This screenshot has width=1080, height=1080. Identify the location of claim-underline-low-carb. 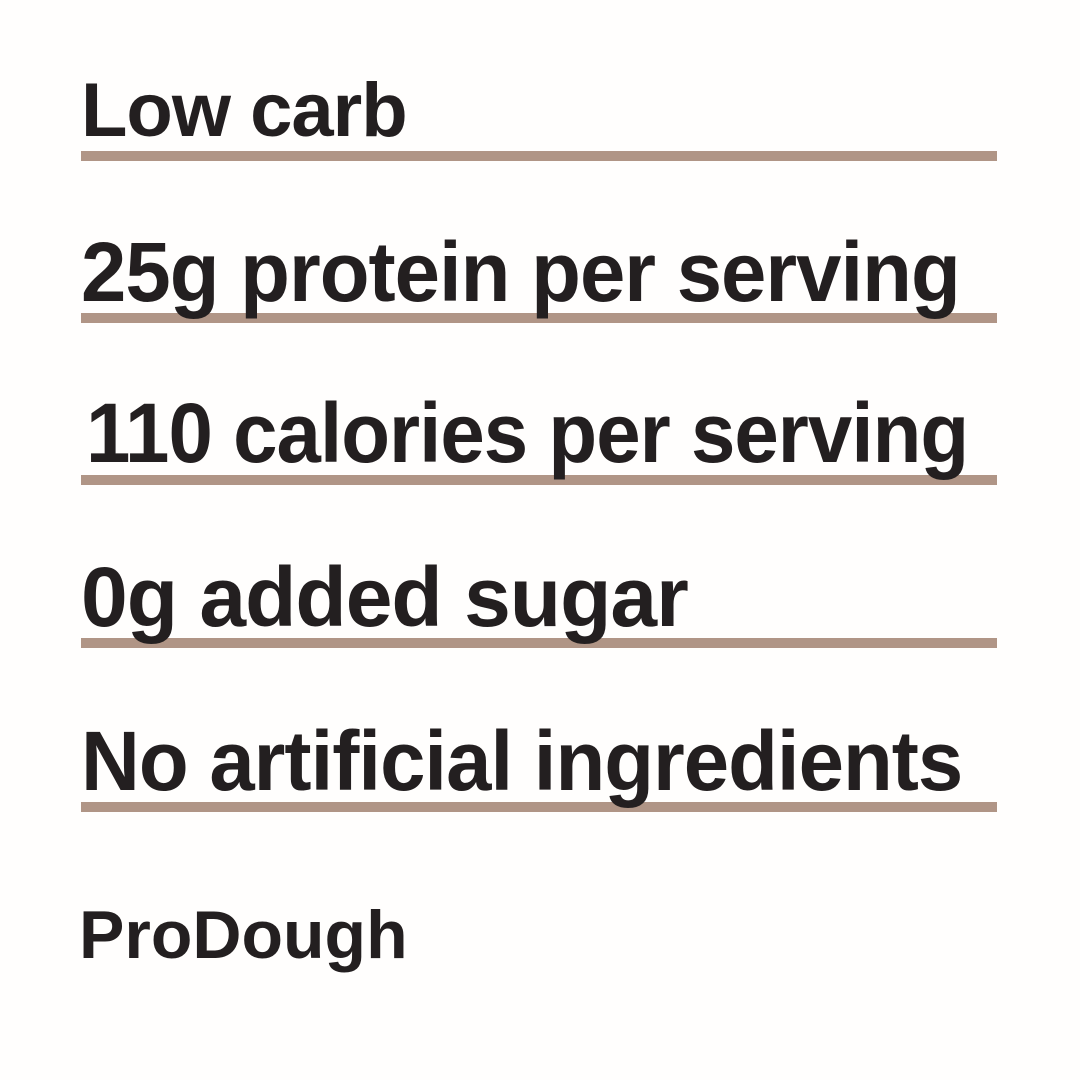
(539, 156).